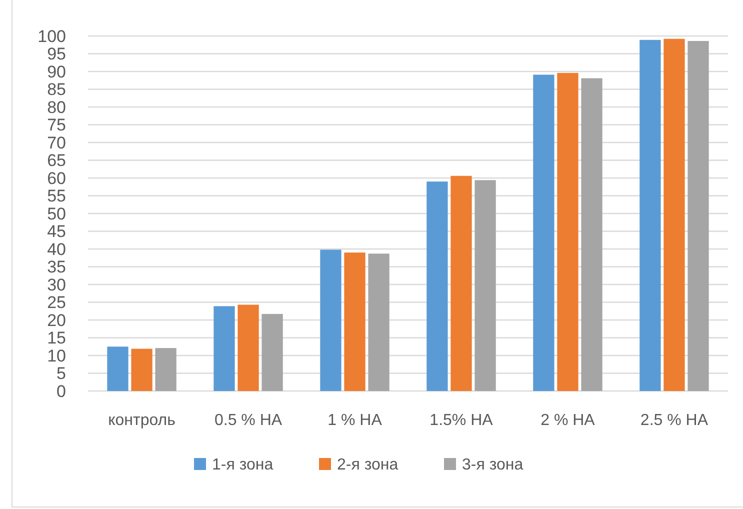 This screenshot has width=743, height=509. What do you see at coordinates (56, 356) in the screenshot?
I see `y-tick-label: 10` at bounding box center [56, 356].